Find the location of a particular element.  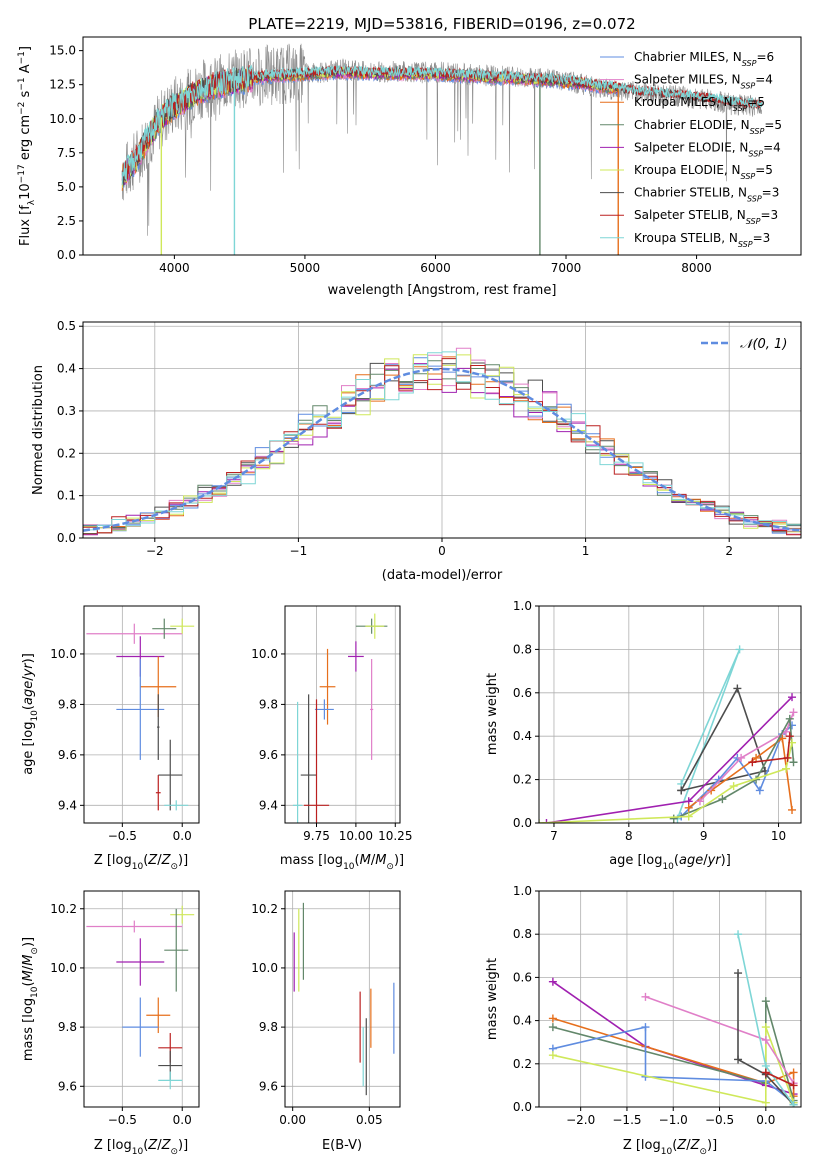

massweight-vs-Z-axes: −2.0 −1.5 −1.0 −0.5 0.0 0.0 0.2 0.4 0.6 0.8 1.0 is located at coordinates (644, 1005).